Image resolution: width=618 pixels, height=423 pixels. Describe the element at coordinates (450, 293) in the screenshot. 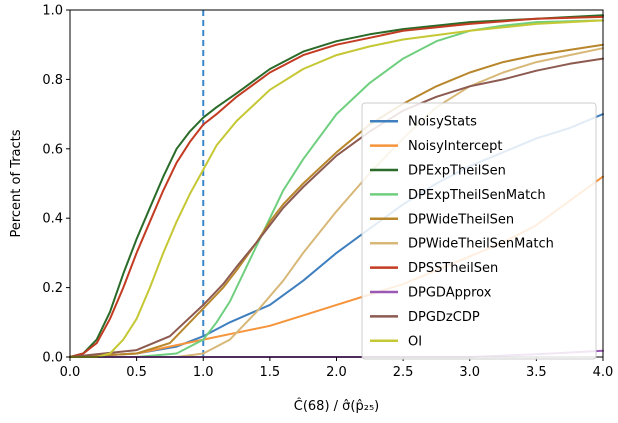

I see `legend-label: DPGDApprox` at that location.